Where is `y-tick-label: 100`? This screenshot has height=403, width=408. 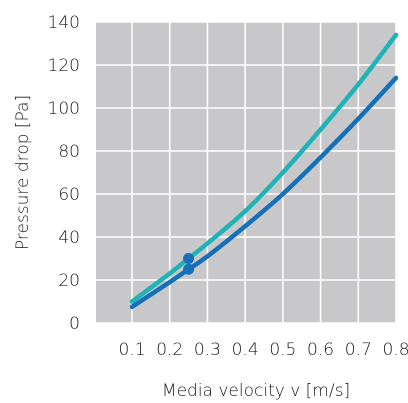 y-tick-label: 100 is located at coordinates (64, 109).